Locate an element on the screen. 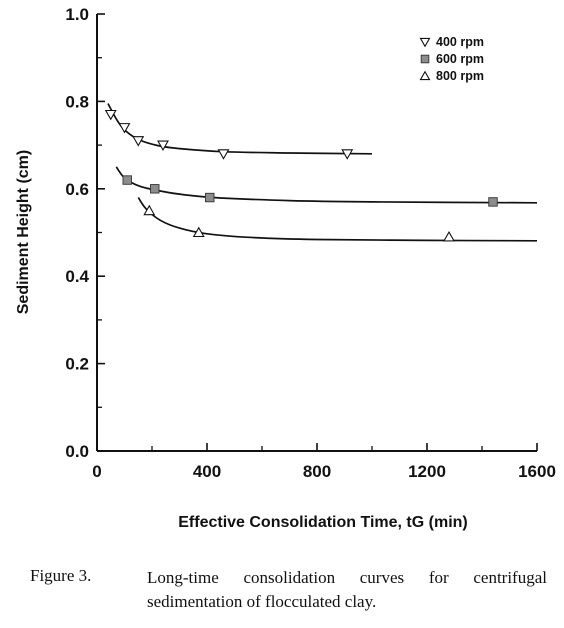  x-tick-label: 0 is located at coordinates (96, 471).